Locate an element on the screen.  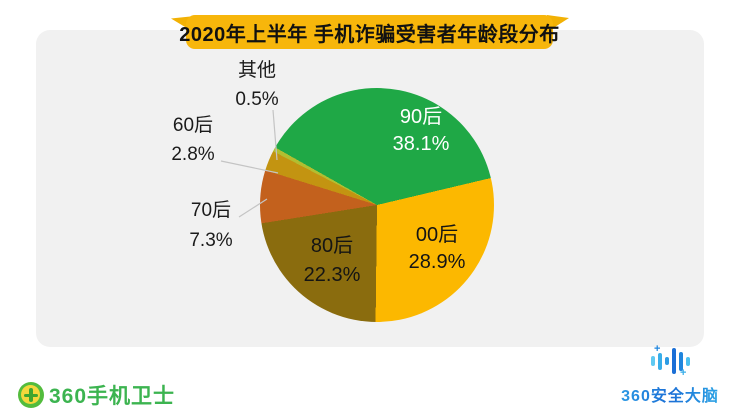
slice-label-70hou-name: 70后 is located at coordinates (211, 210).